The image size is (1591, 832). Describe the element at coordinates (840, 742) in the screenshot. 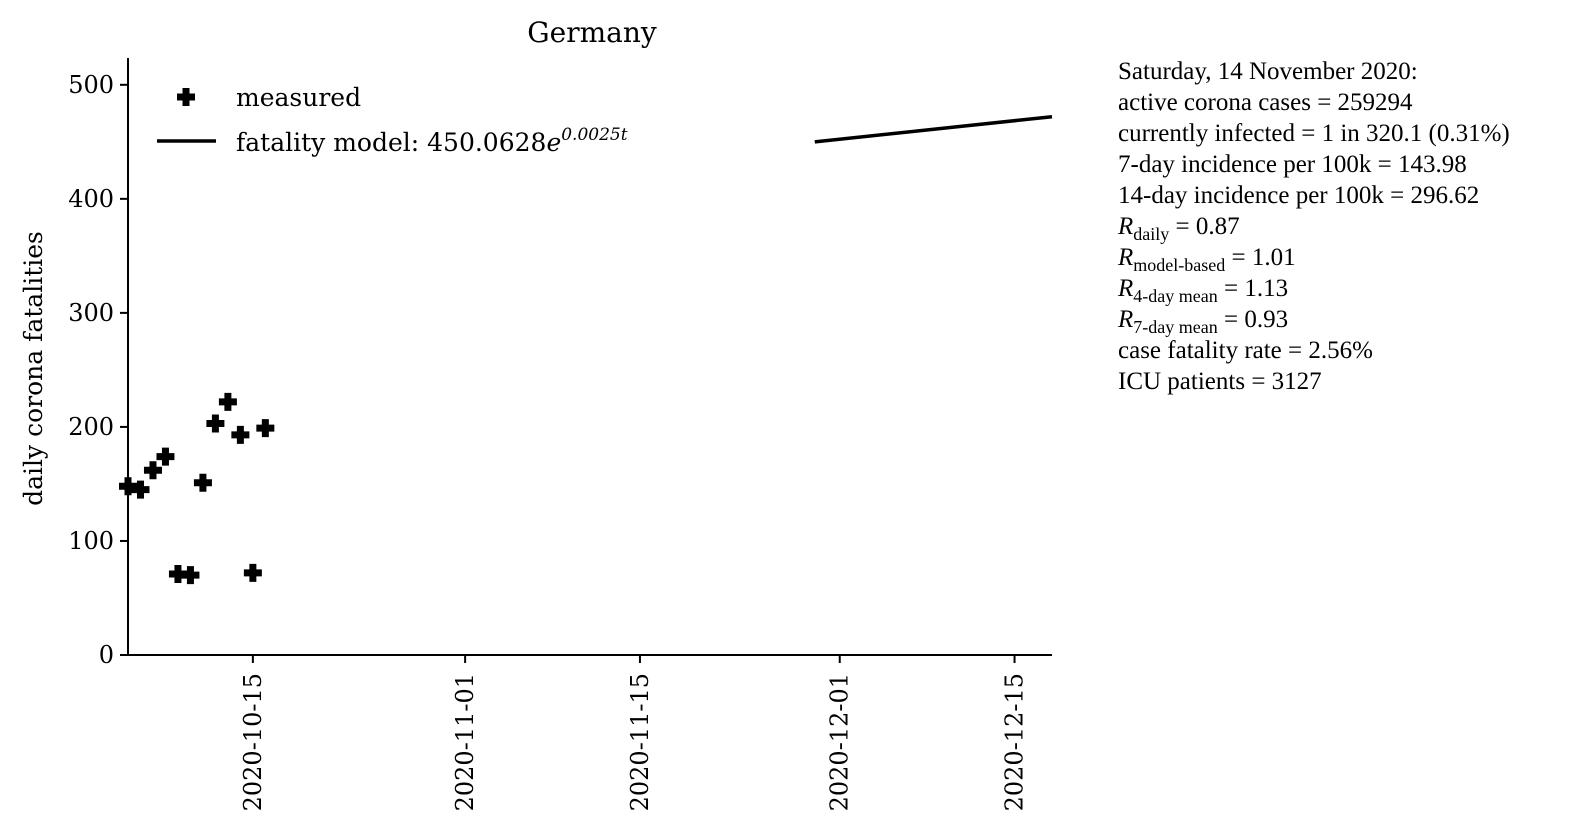

I see `x-tick-label: 2020-12-01` at that location.